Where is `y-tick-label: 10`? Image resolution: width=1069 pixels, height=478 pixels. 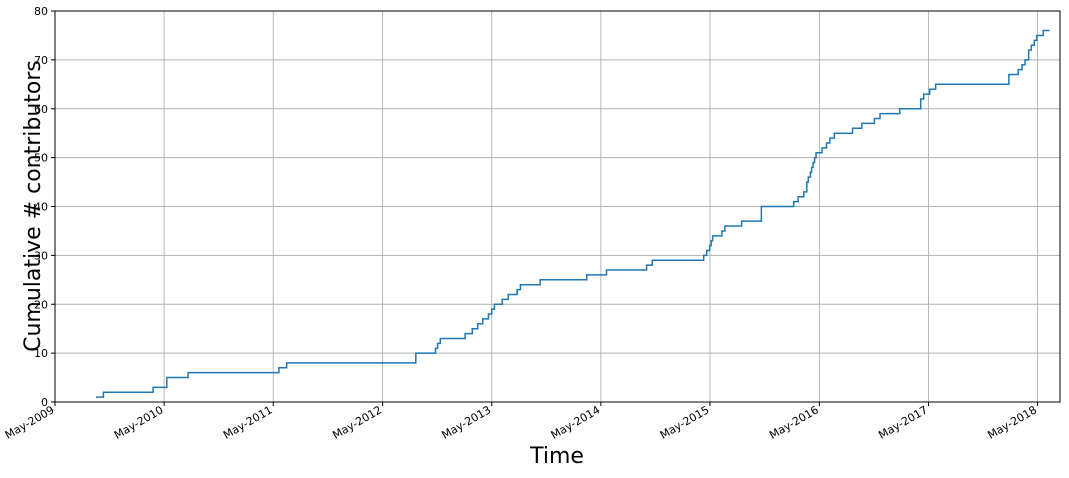
y-tick-label: 10 is located at coordinates (41, 353).